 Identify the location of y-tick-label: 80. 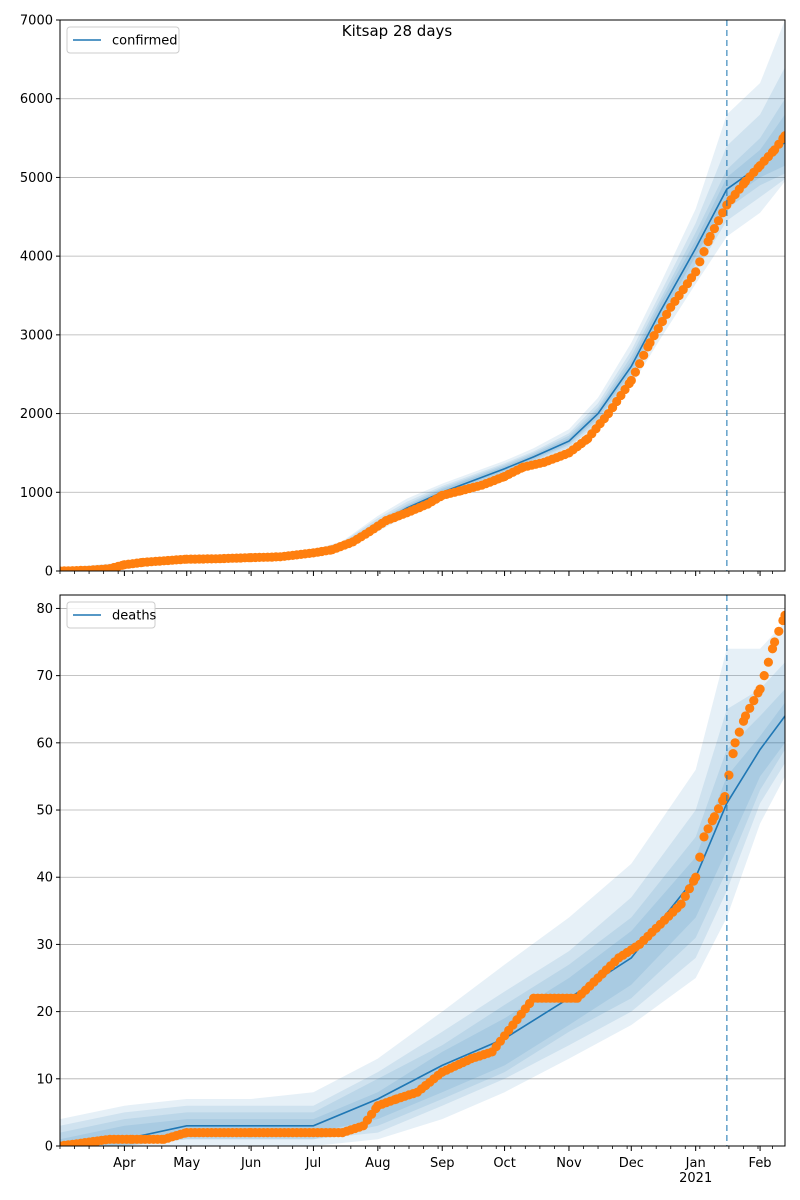
(44, 609).